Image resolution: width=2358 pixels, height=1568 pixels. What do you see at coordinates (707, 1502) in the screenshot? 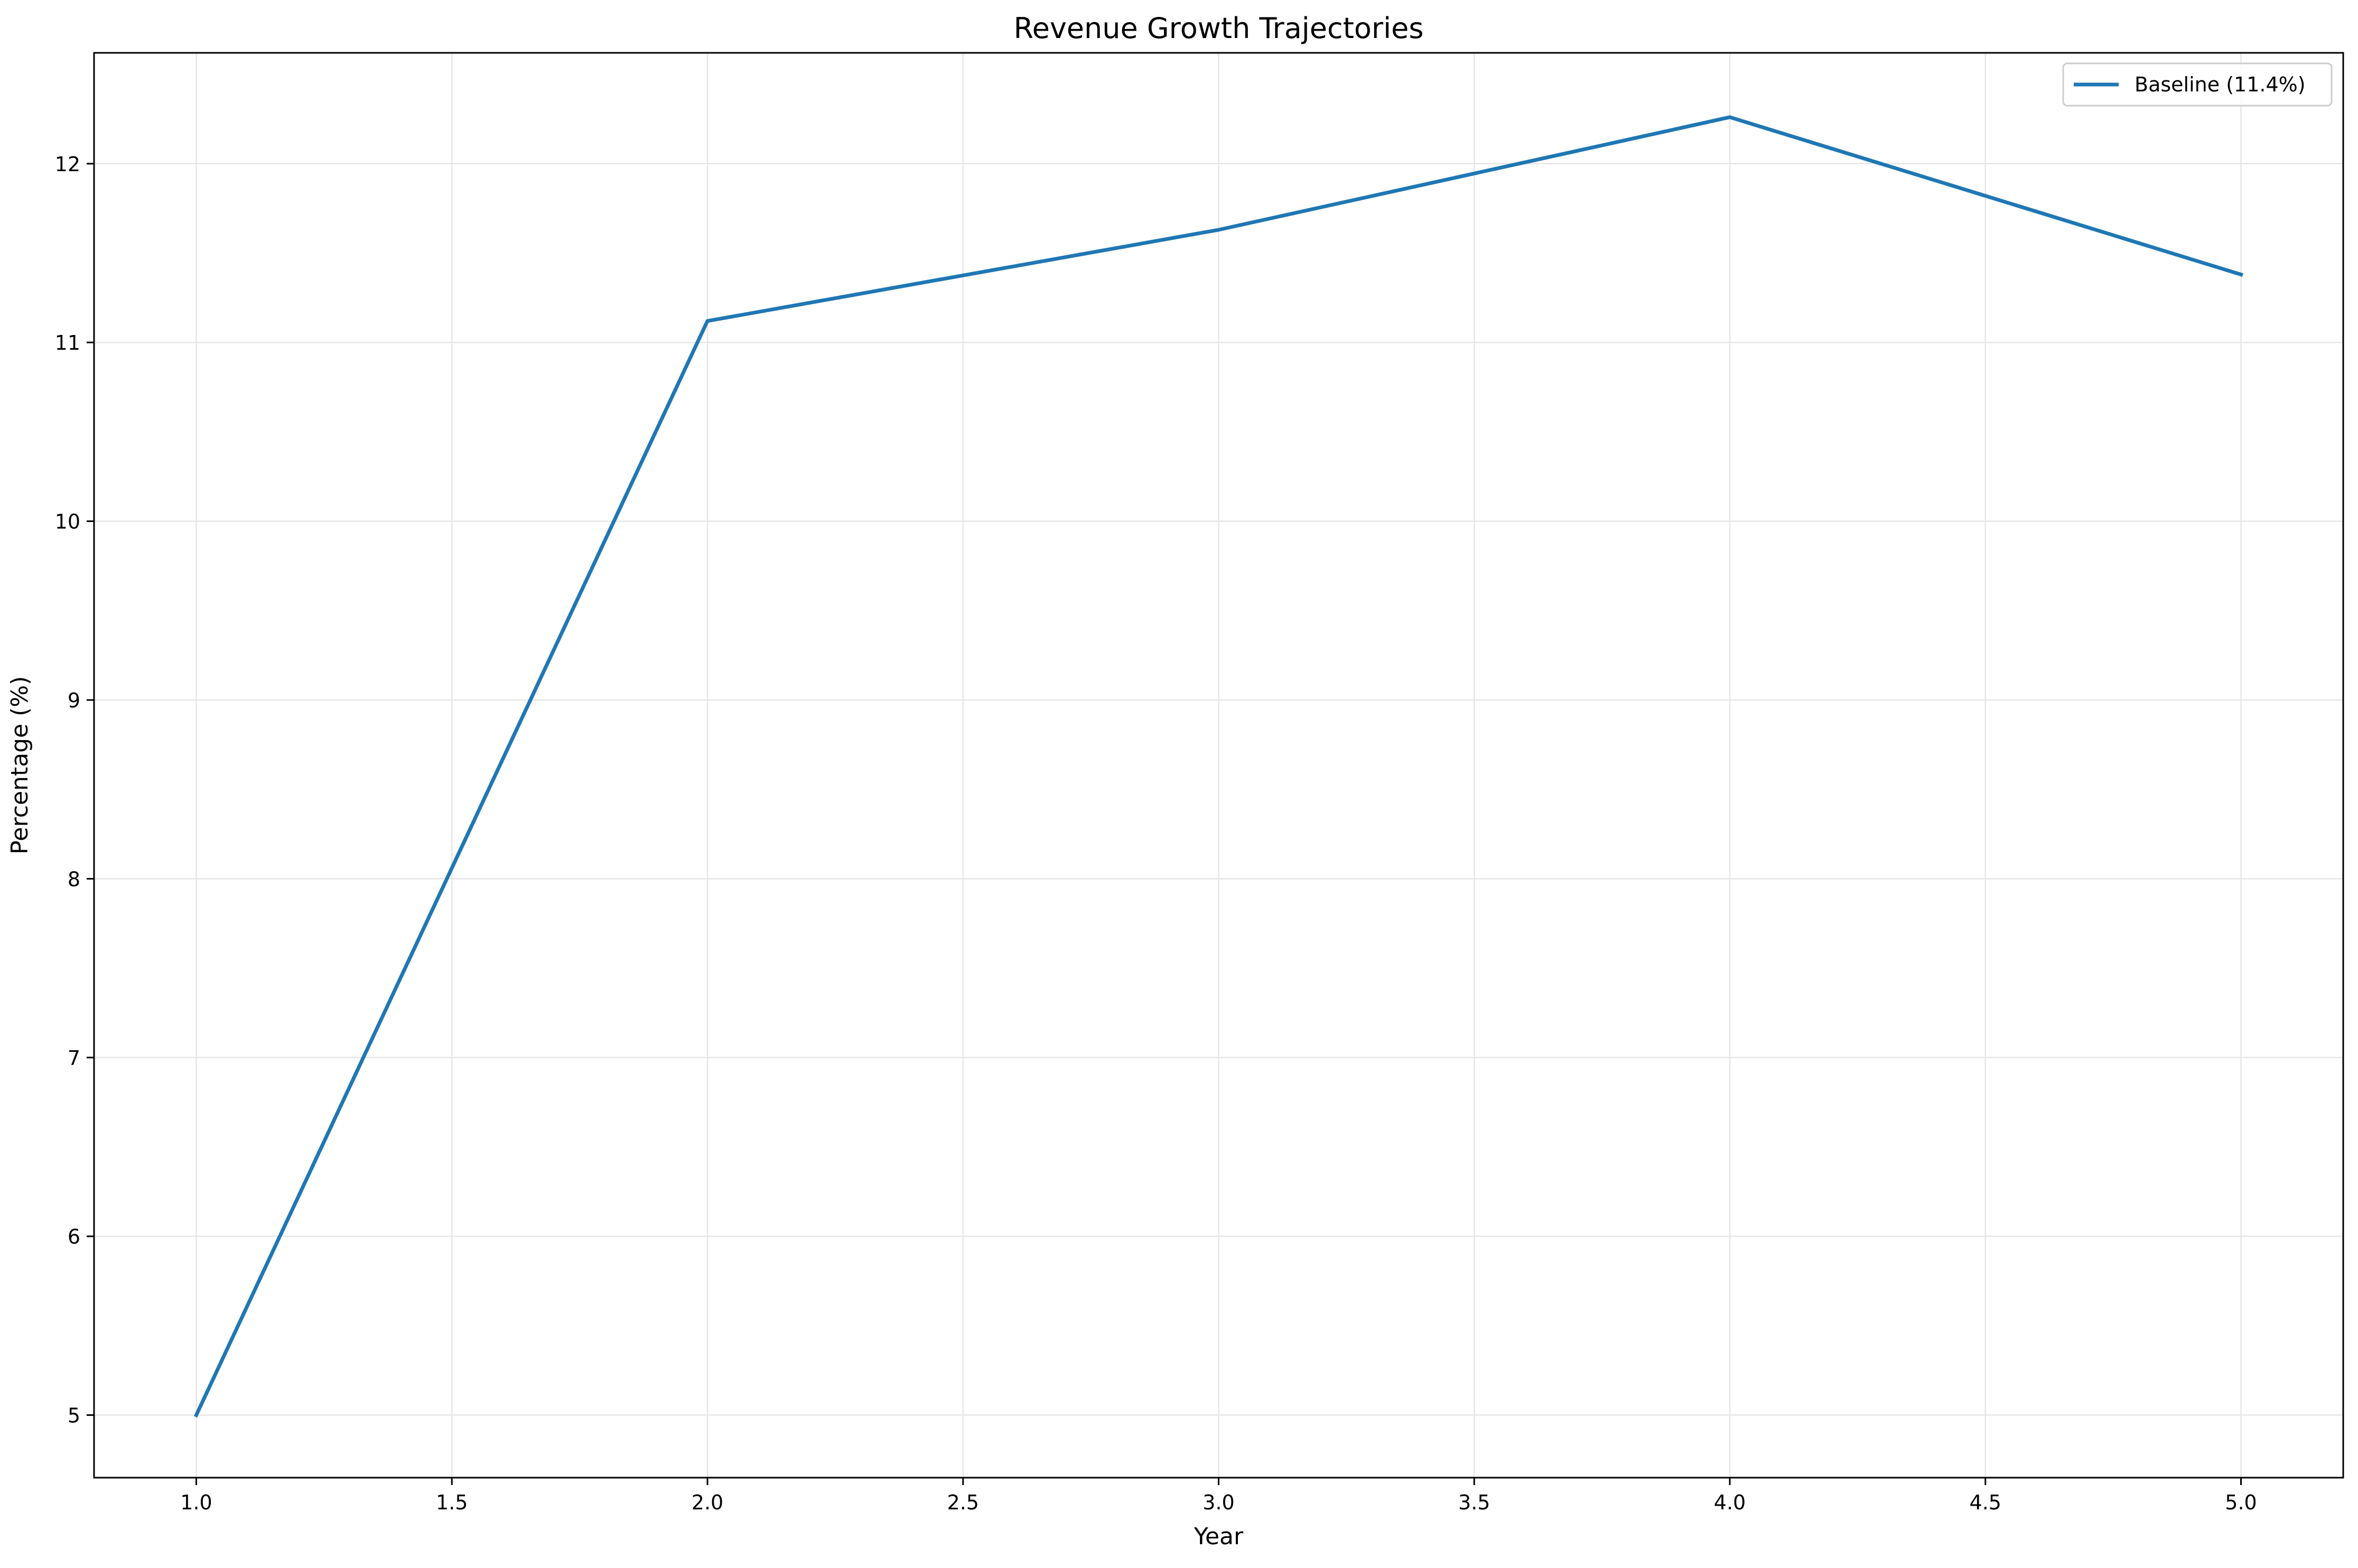
I see `x-tick-label: 2.0` at bounding box center [707, 1502].